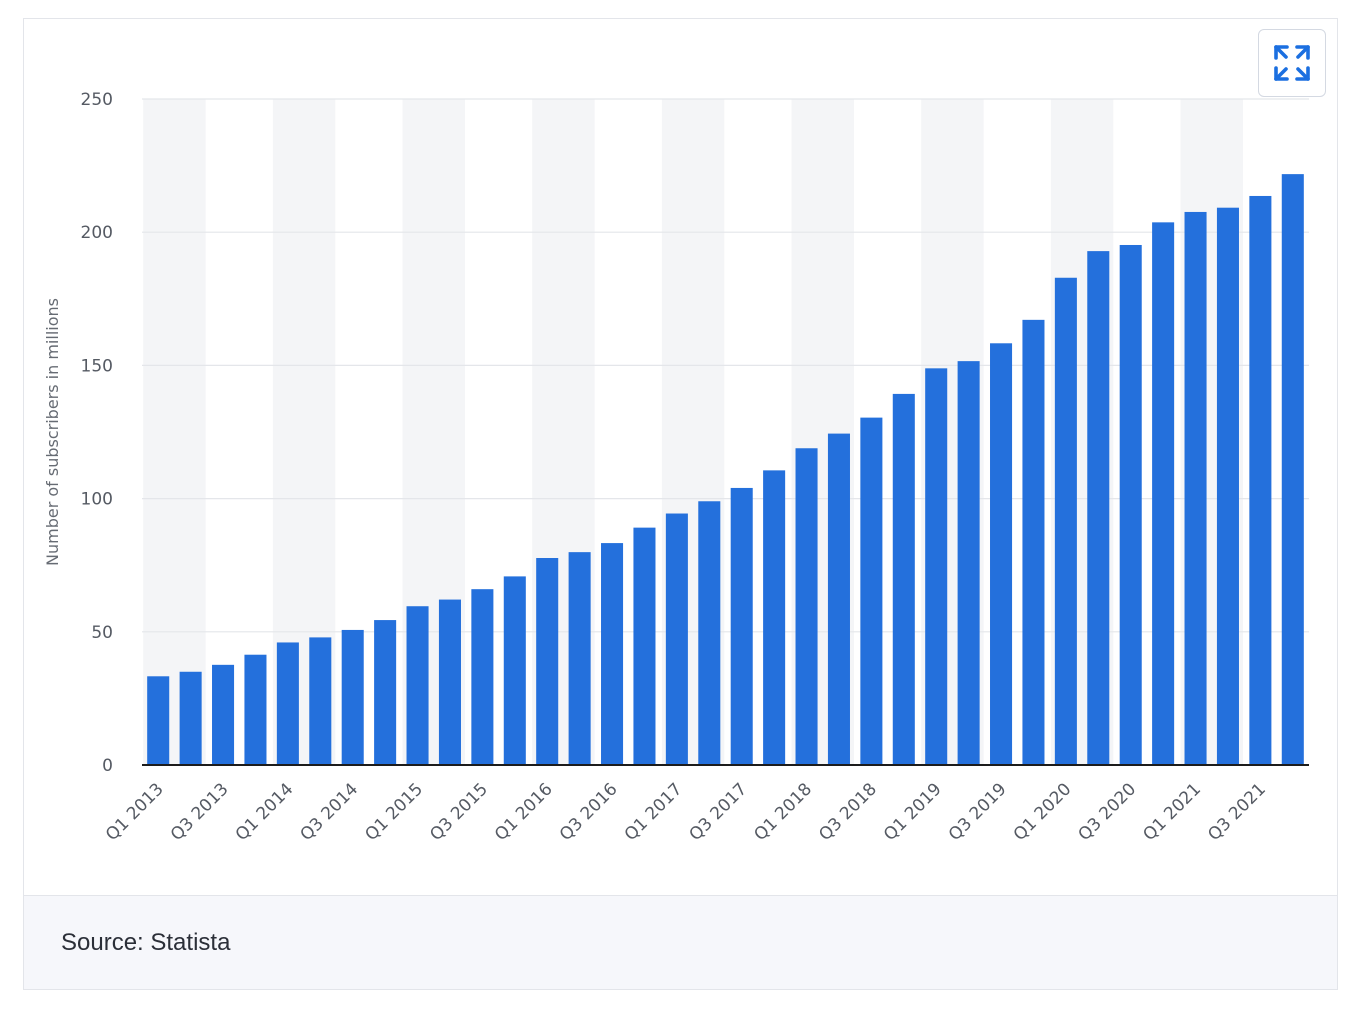 The width and height of the screenshot is (1364, 1010). Describe the element at coordinates (719, 812) in the screenshot. I see `x-tick-label: Q3 2017` at that location.